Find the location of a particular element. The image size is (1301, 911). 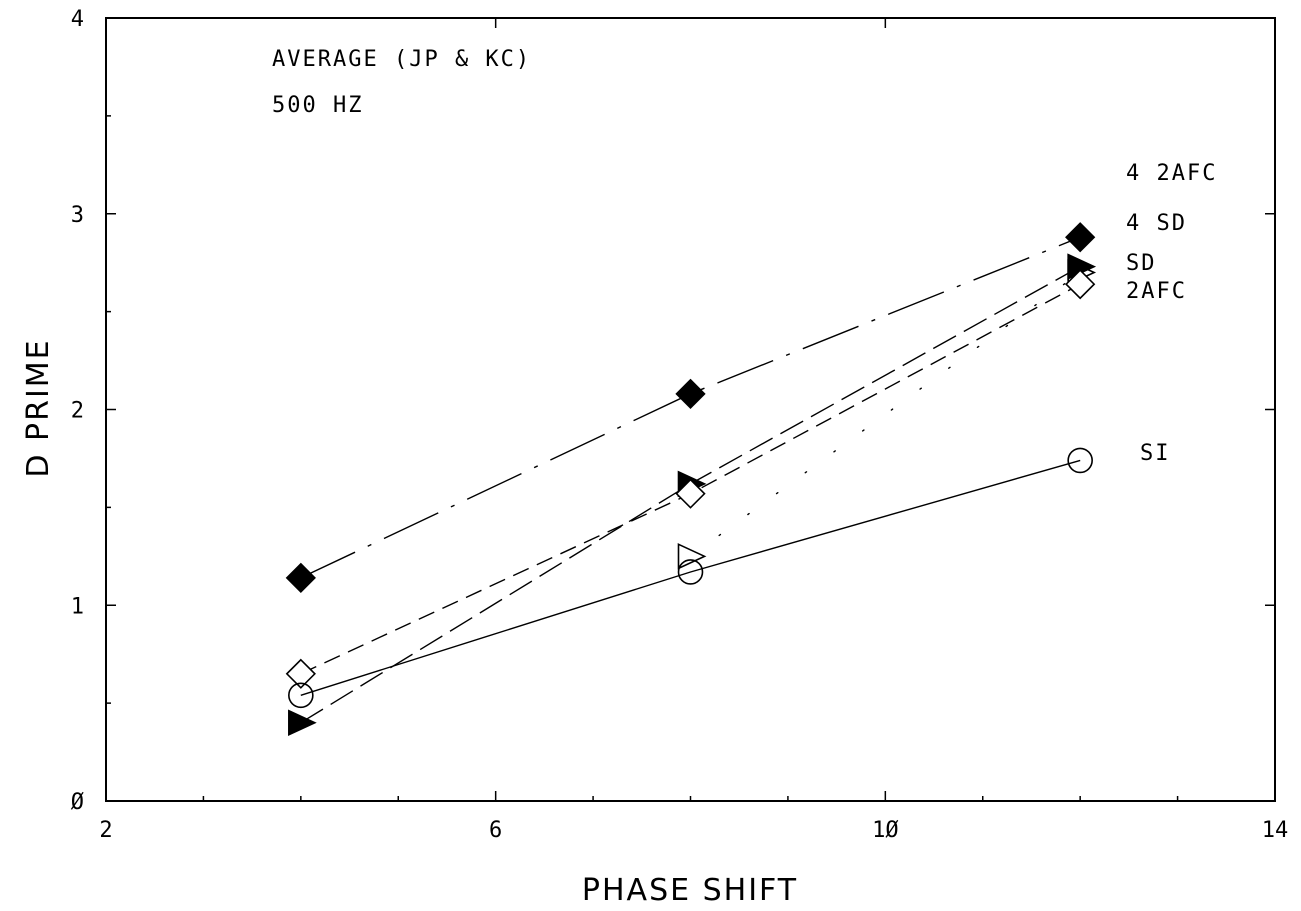

y-tick-label: 1 is located at coordinates (77, 606).